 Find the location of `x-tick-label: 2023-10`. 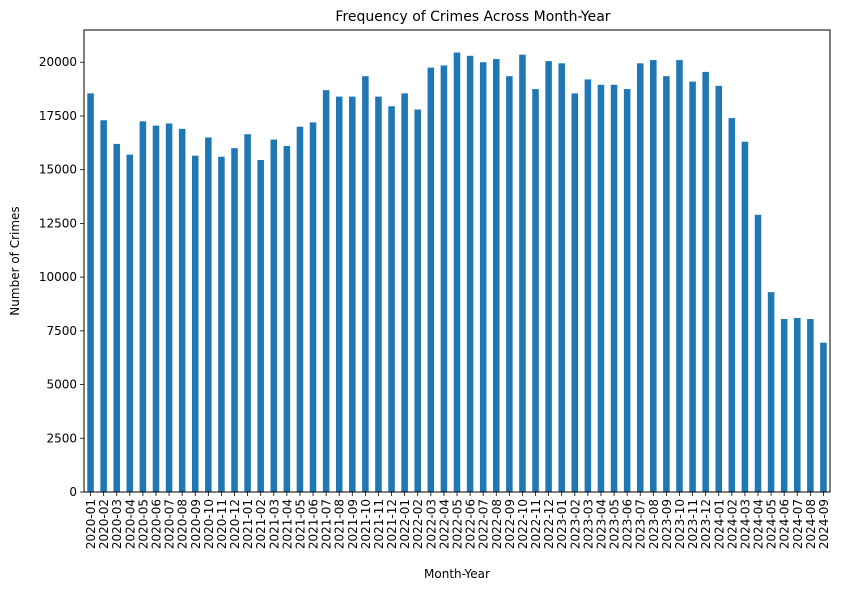

x-tick-label: 2023-10 is located at coordinates (680, 524).